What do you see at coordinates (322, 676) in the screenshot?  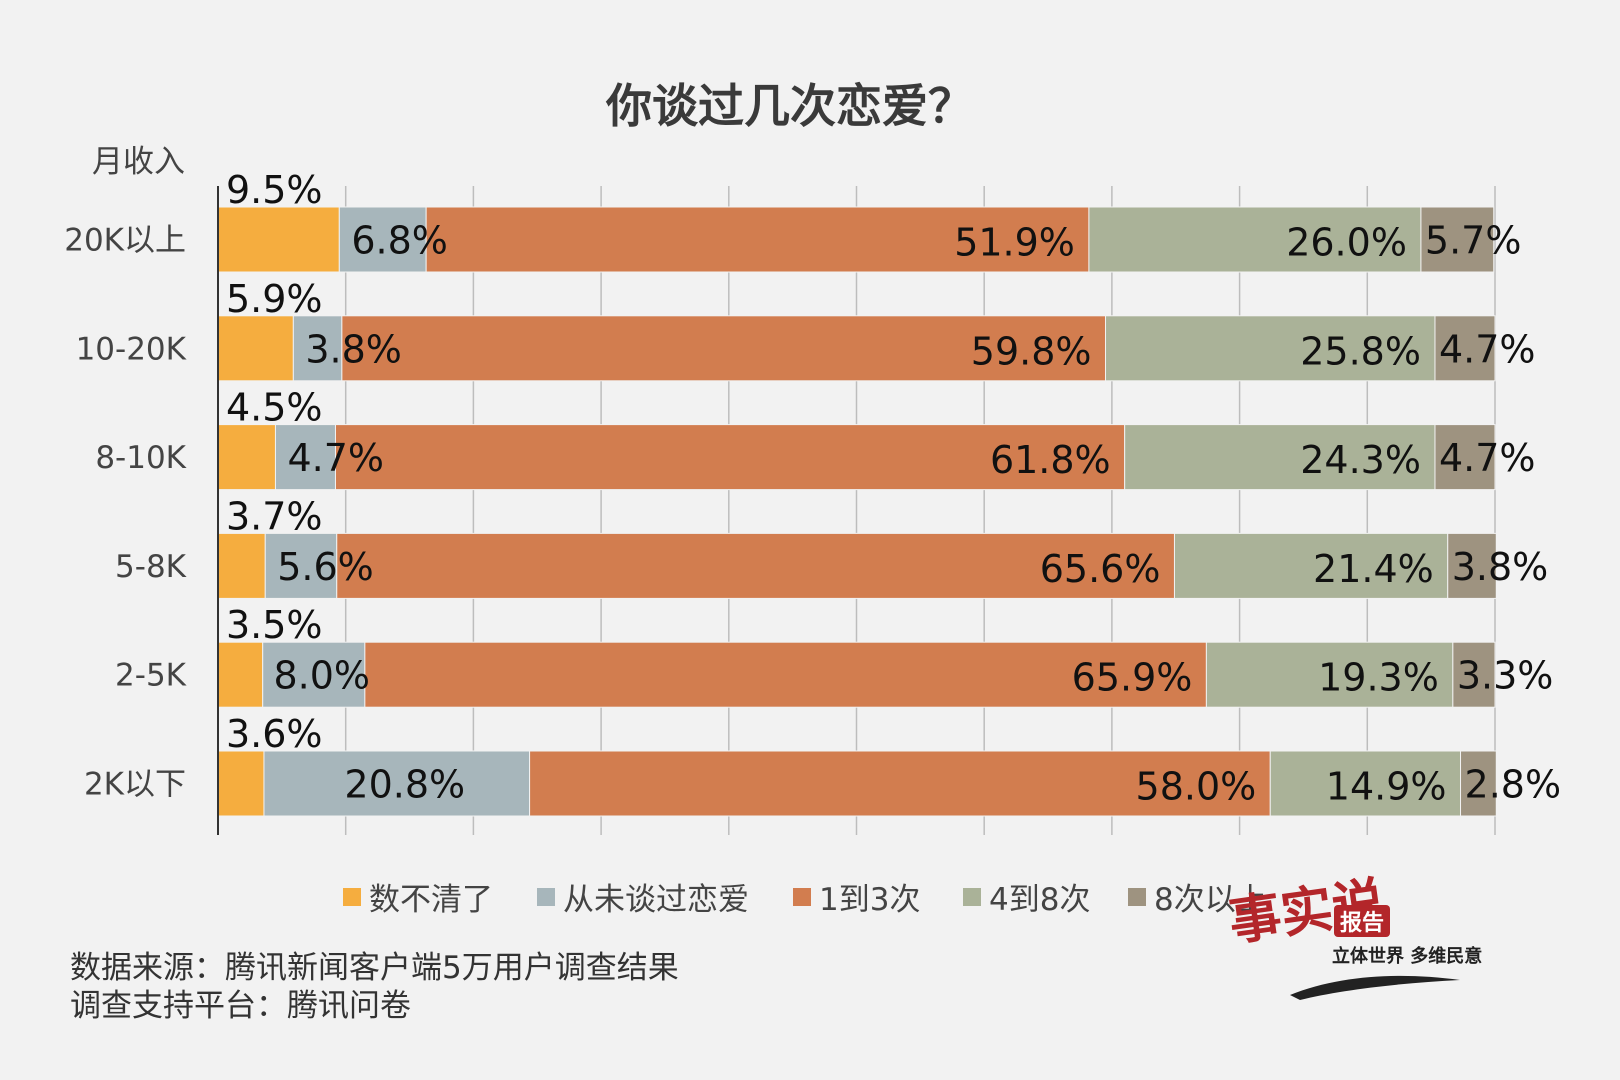 I see `data-label: 8.0%` at bounding box center [322, 676].